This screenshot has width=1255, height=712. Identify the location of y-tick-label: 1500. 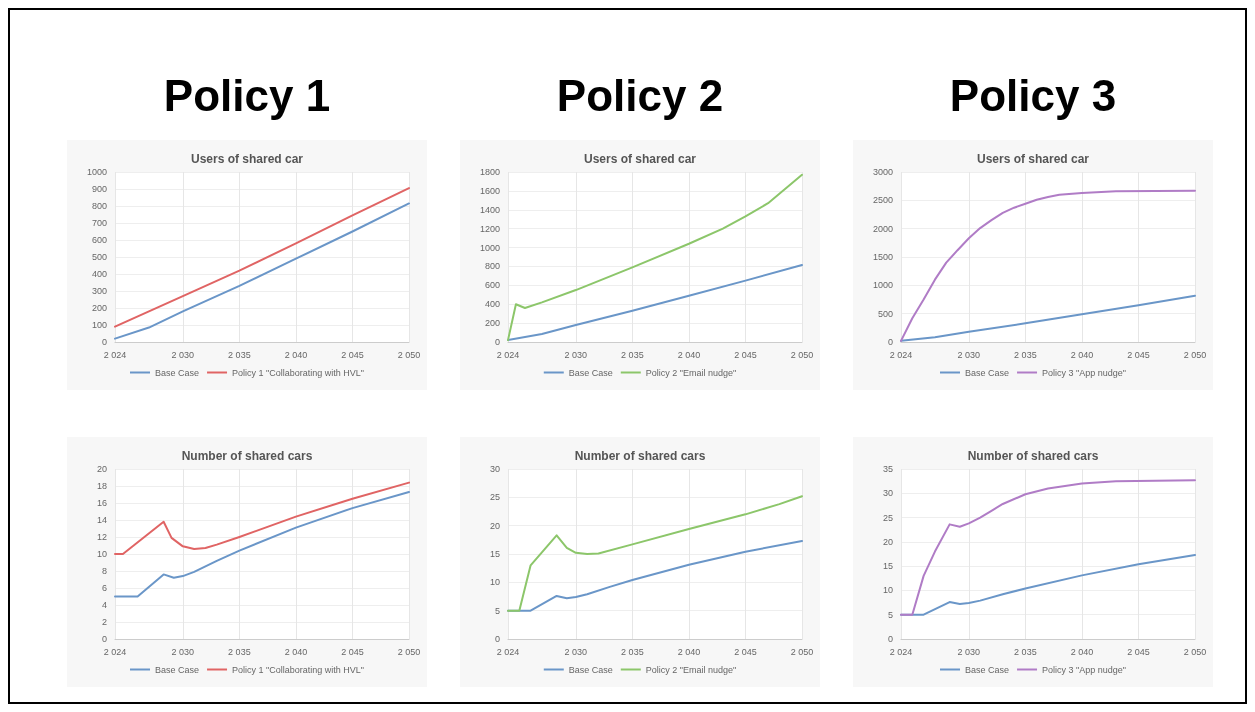
(882, 257).